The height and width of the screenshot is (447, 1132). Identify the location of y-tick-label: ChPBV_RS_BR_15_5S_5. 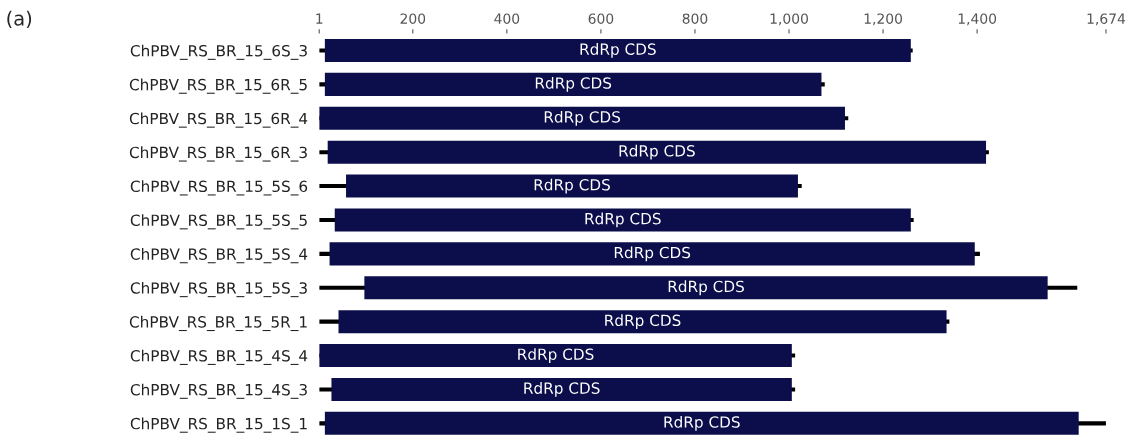
(218, 222).